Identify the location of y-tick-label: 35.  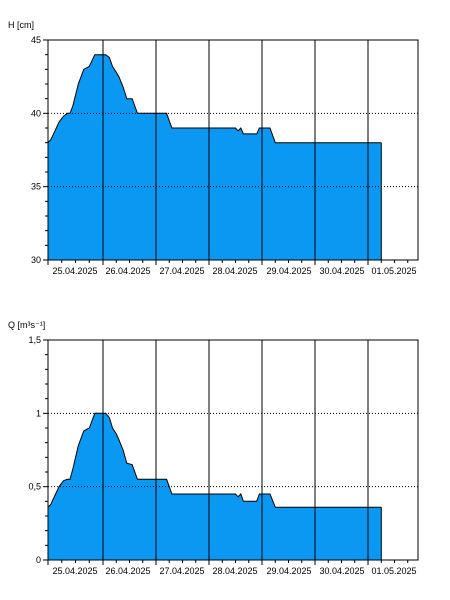
(36, 187).